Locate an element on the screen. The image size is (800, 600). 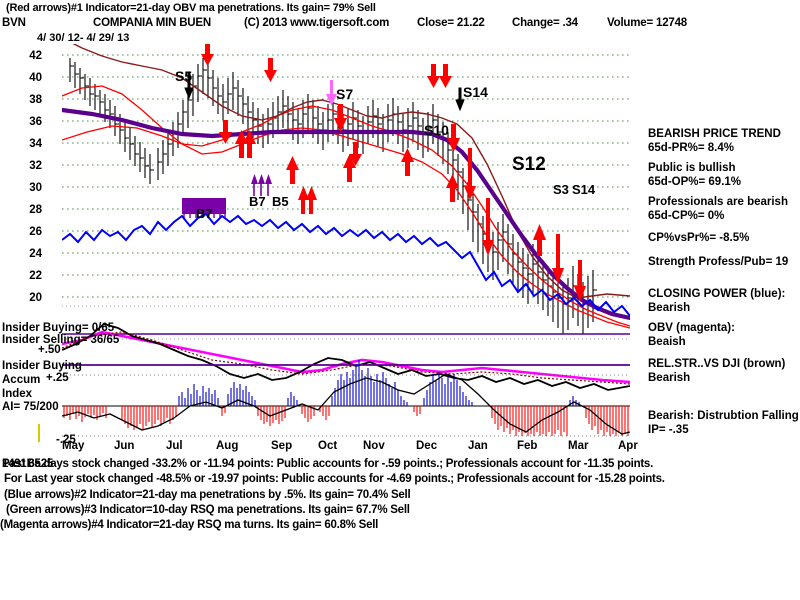
public-sentiment: Public is bullish is located at coordinates (692, 168).